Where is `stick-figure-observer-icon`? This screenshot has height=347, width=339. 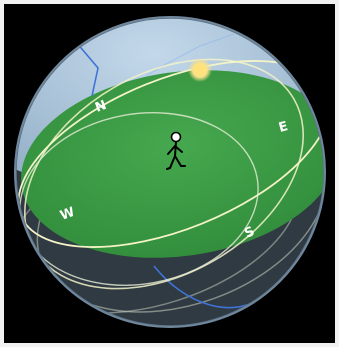 stick-figure-observer-icon is located at coordinates (176, 150).